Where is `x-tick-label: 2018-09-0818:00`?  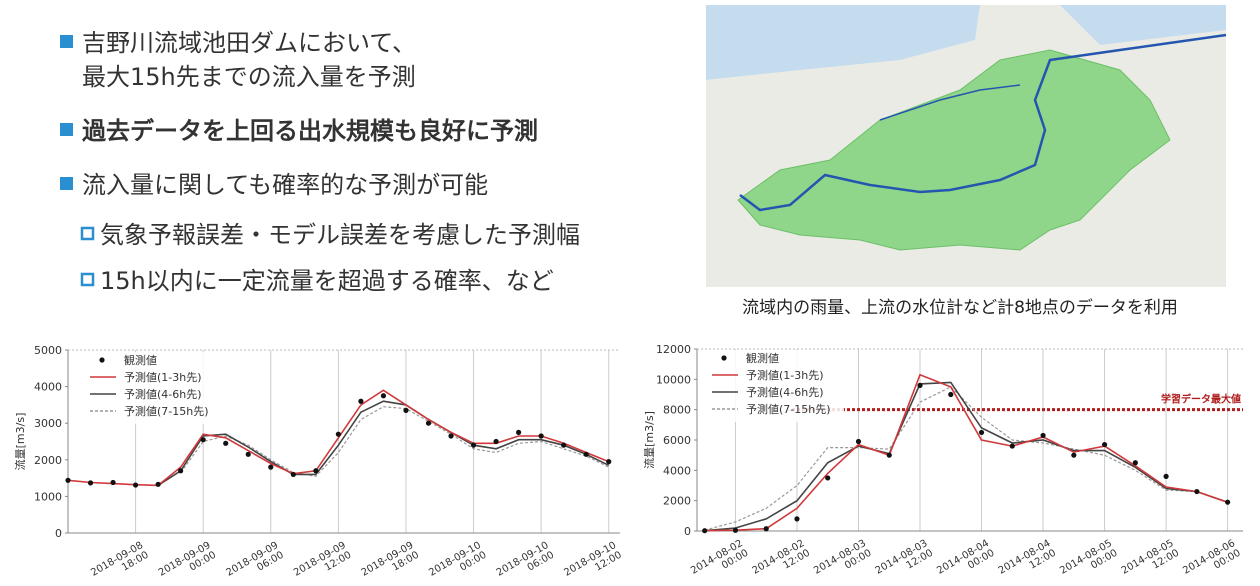 x-tick-label: 2018-09-0818:00 is located at coordinates (119, 563).